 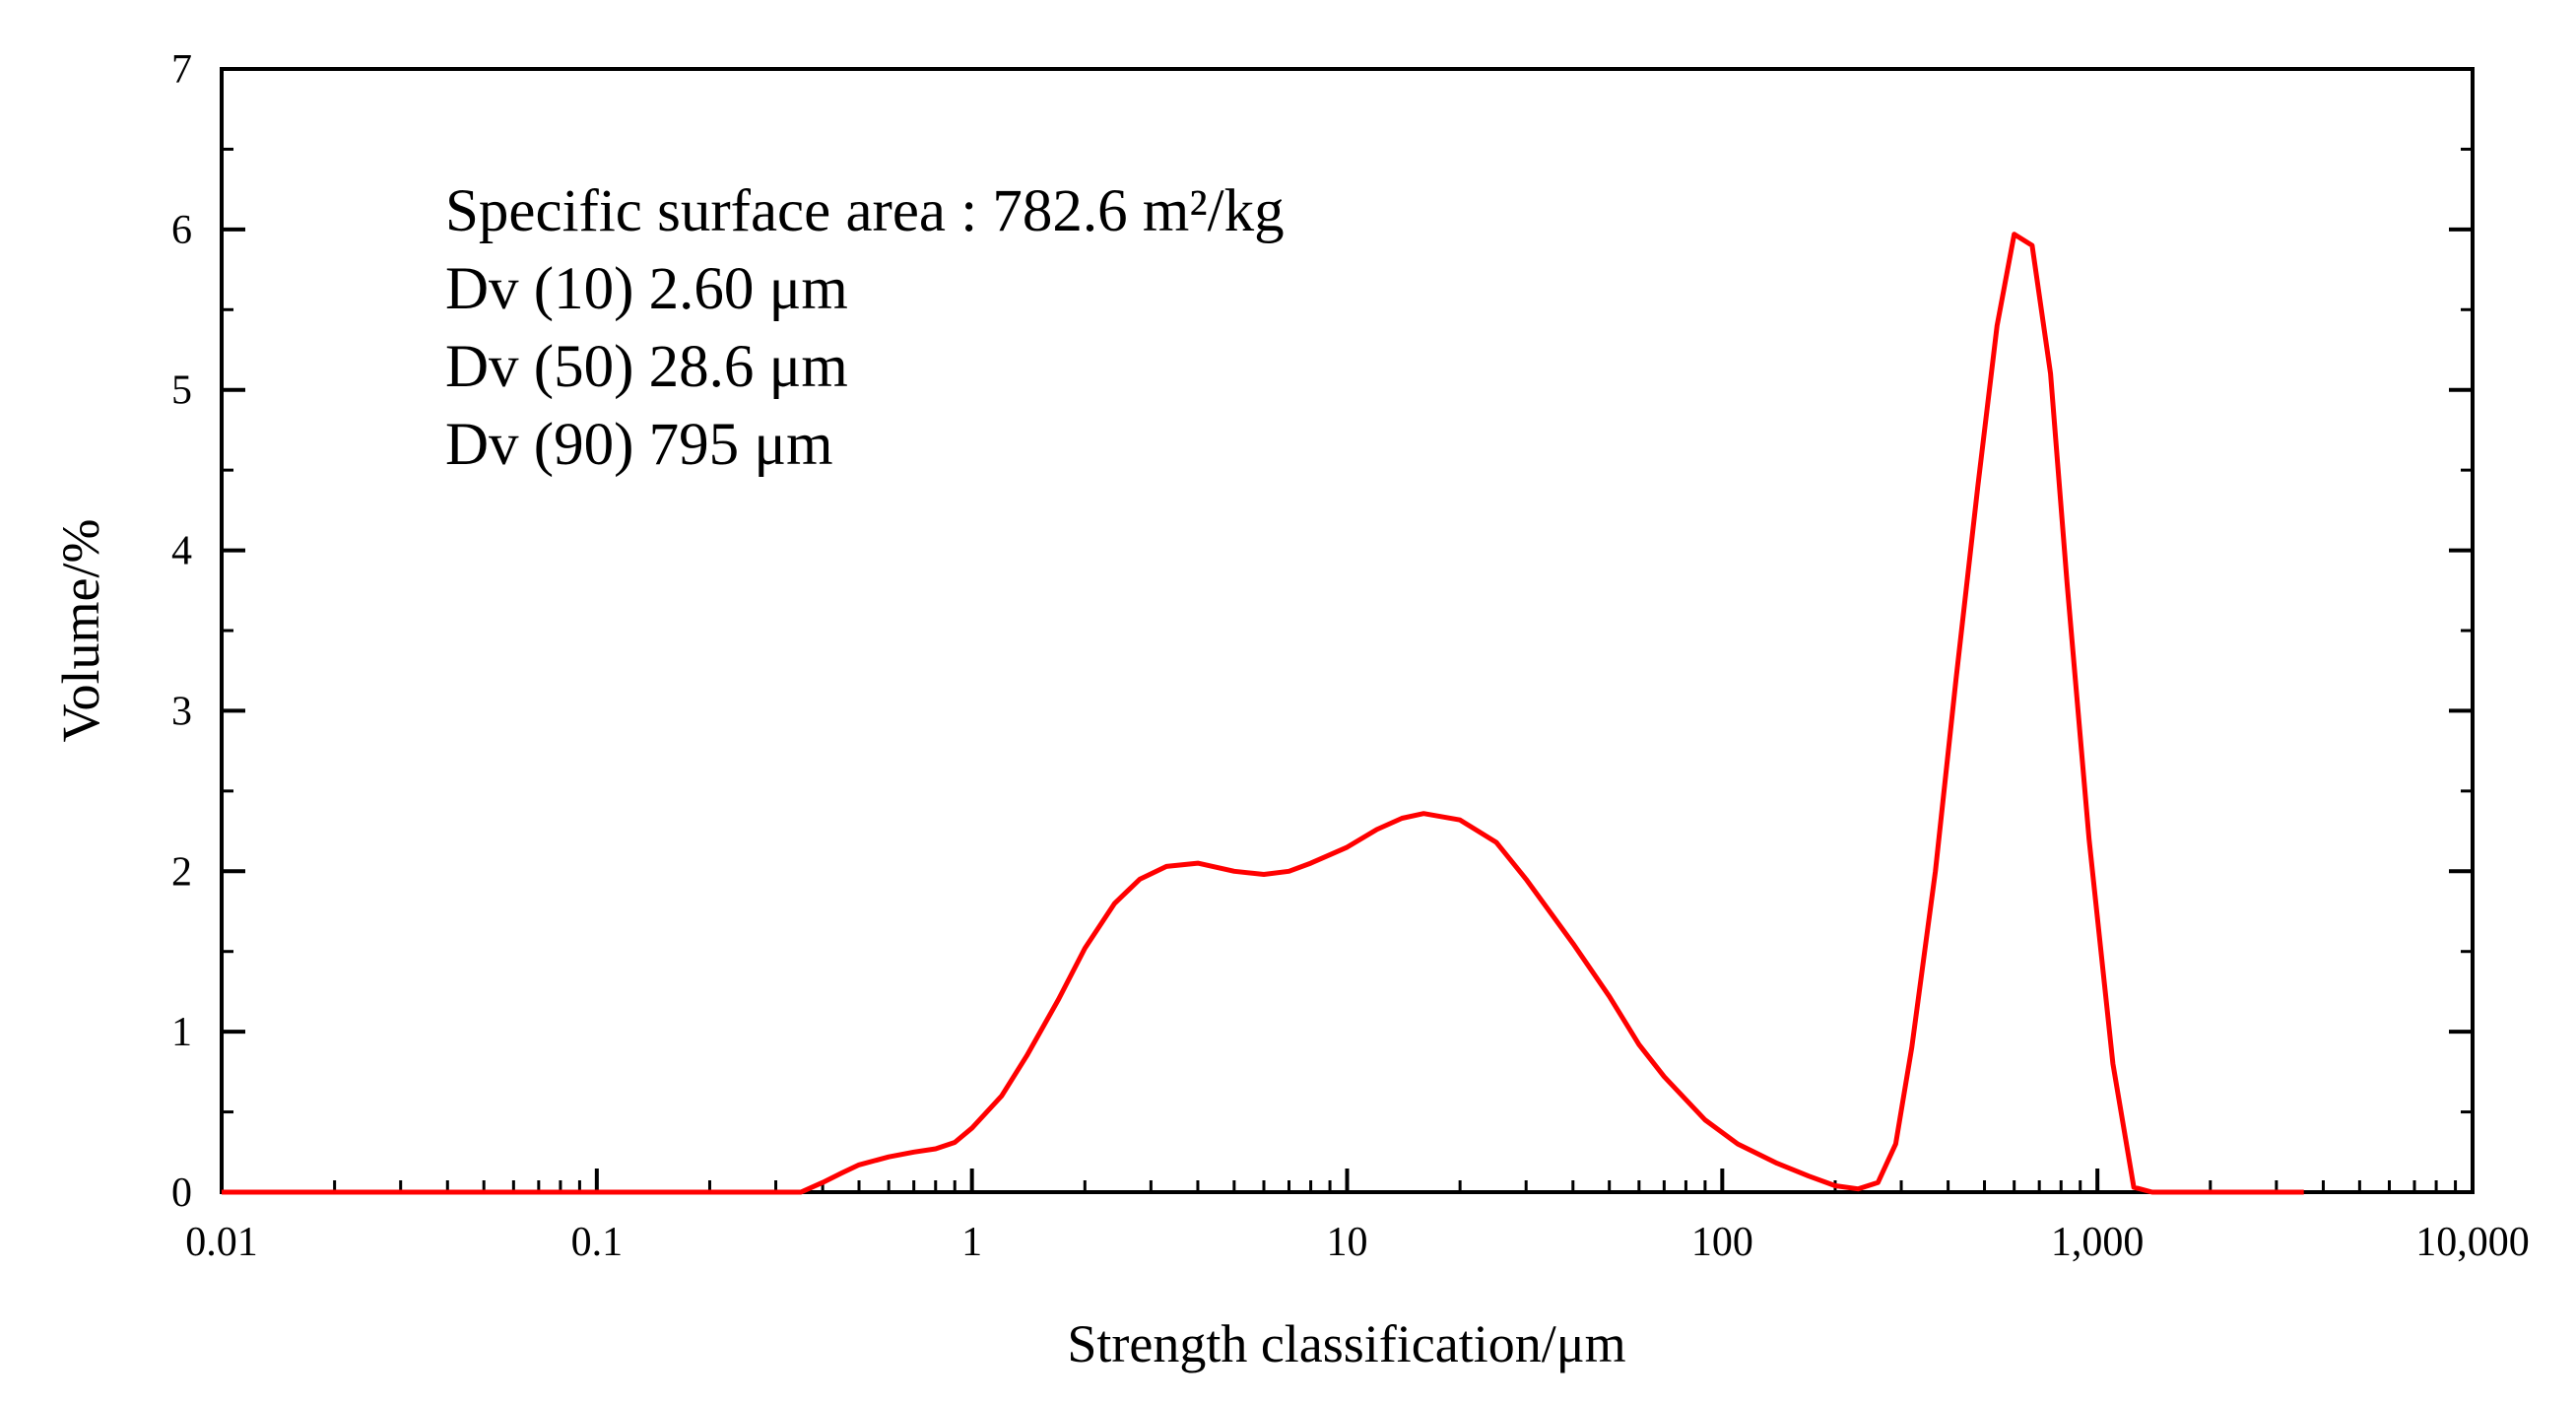 What do you see at coordinates (2098, 1242) in the screenshot?
I see `x-tick-label: 1,000` at bounding box center [2098, 1242].